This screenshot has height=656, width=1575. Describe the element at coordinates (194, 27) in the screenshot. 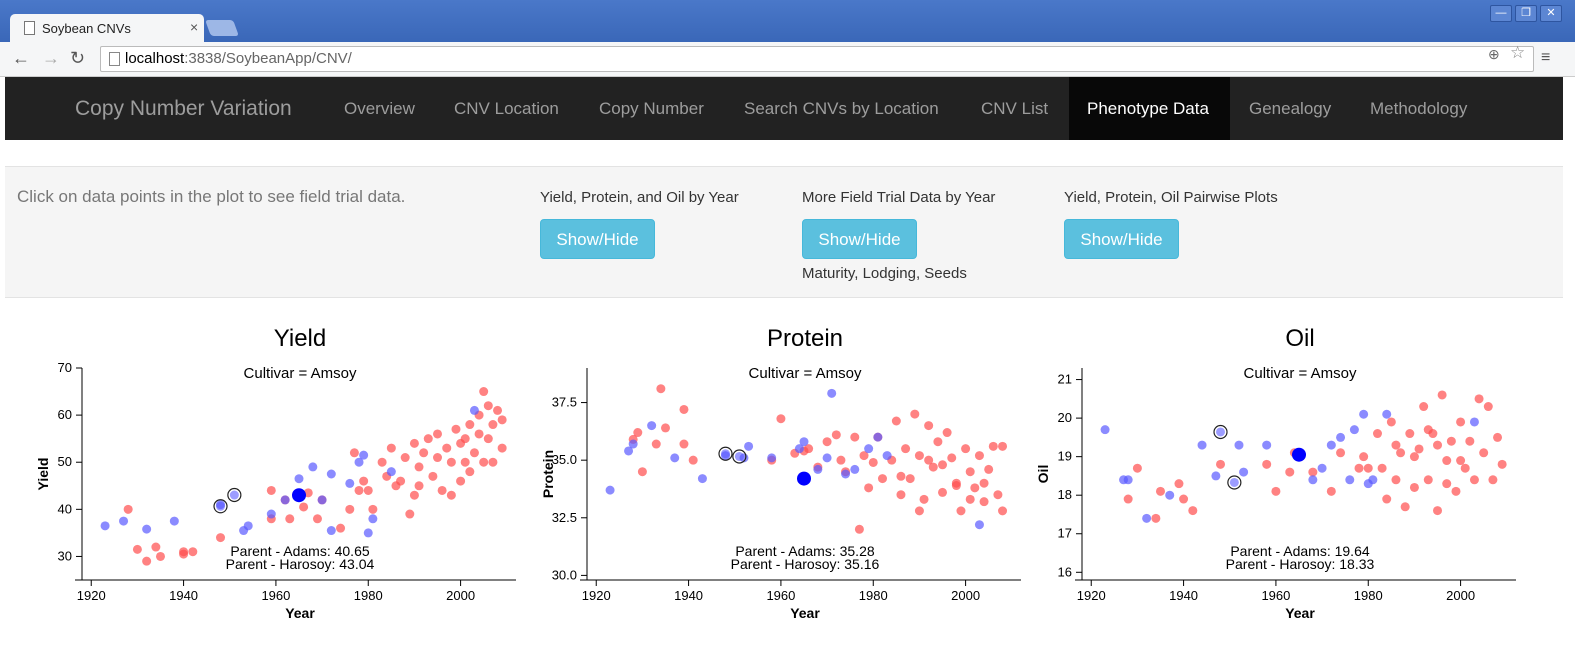

I see `tab-close-icon: ×` at that location.